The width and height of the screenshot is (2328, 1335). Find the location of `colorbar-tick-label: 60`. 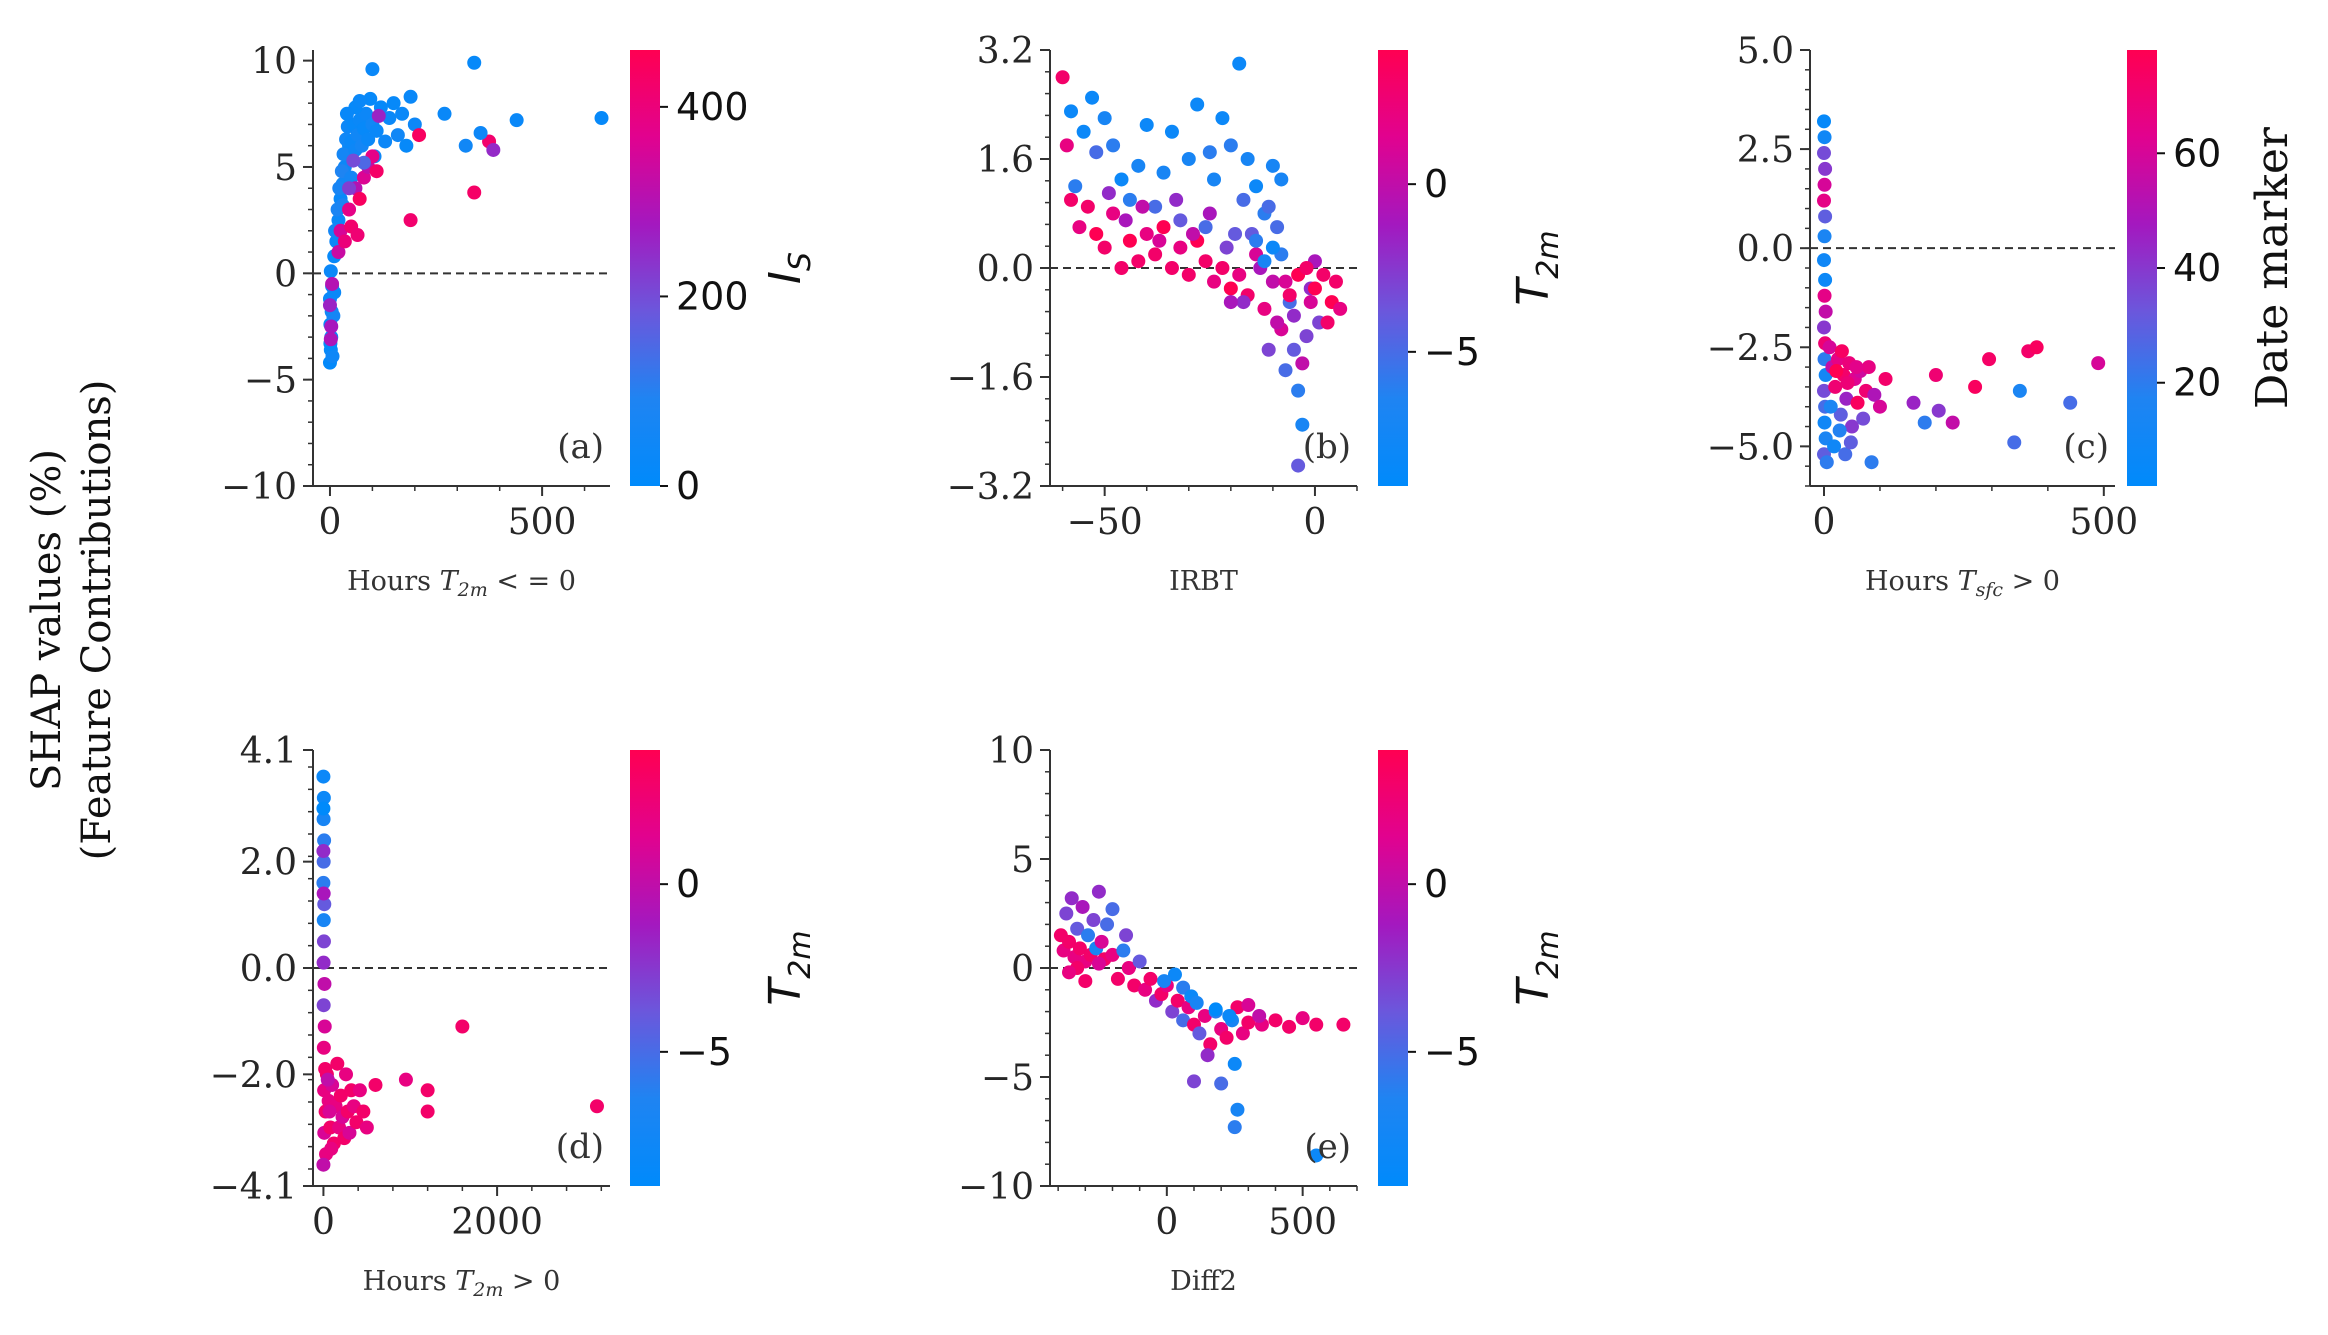

colorbar-tick-label: 60 is located at coordinates (2197, 153).